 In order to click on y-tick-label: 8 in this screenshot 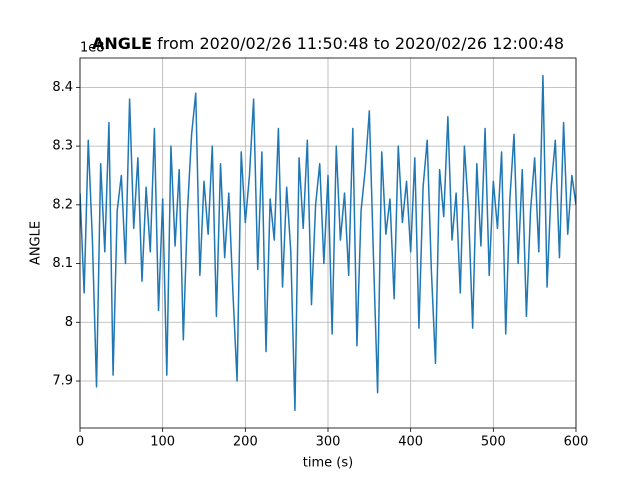, I will do `click(69, 322)`.